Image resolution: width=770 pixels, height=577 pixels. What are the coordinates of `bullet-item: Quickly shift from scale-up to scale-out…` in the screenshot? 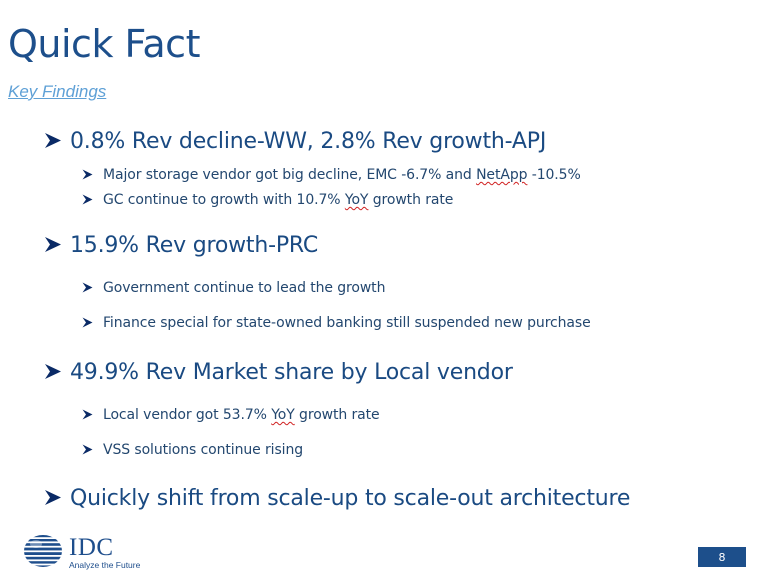 It's located at (337, 498).